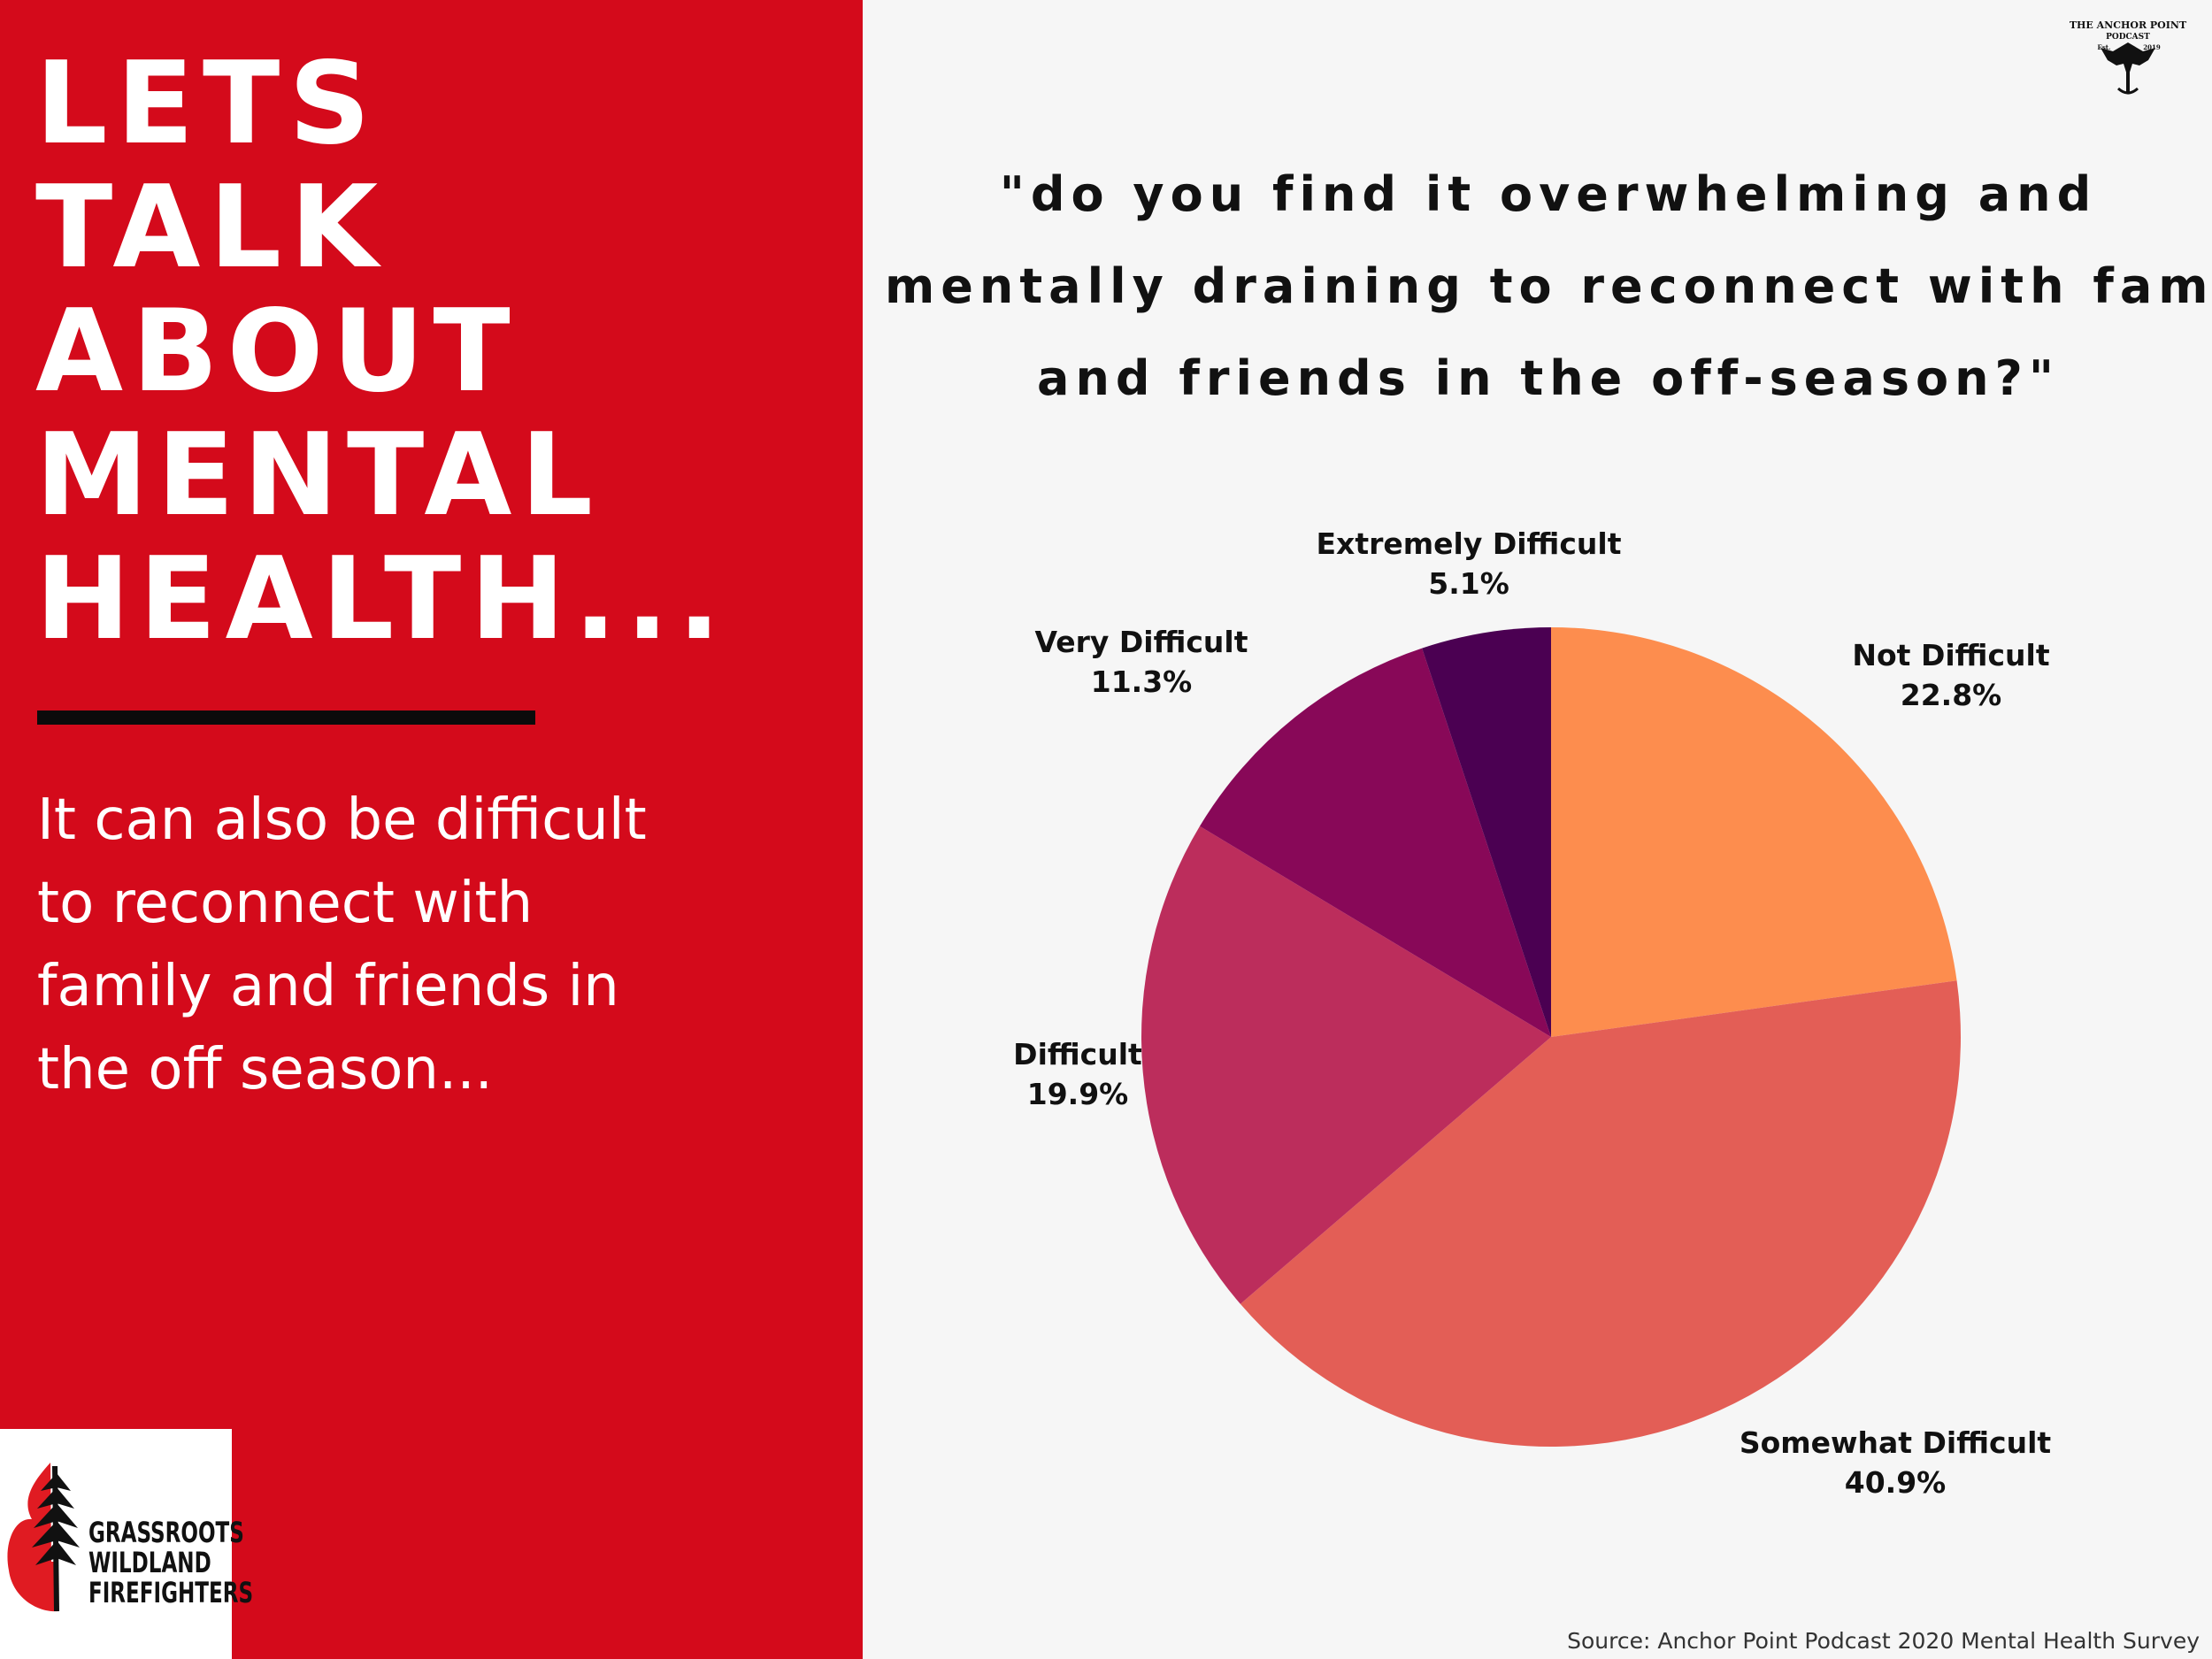 The width and height of the screenshot is (2212, 1659). What do you see at coordinates (1951, 655) in the screenshot?
I see `slice-label: Not Difficult` at bounding box center [1951, 655].